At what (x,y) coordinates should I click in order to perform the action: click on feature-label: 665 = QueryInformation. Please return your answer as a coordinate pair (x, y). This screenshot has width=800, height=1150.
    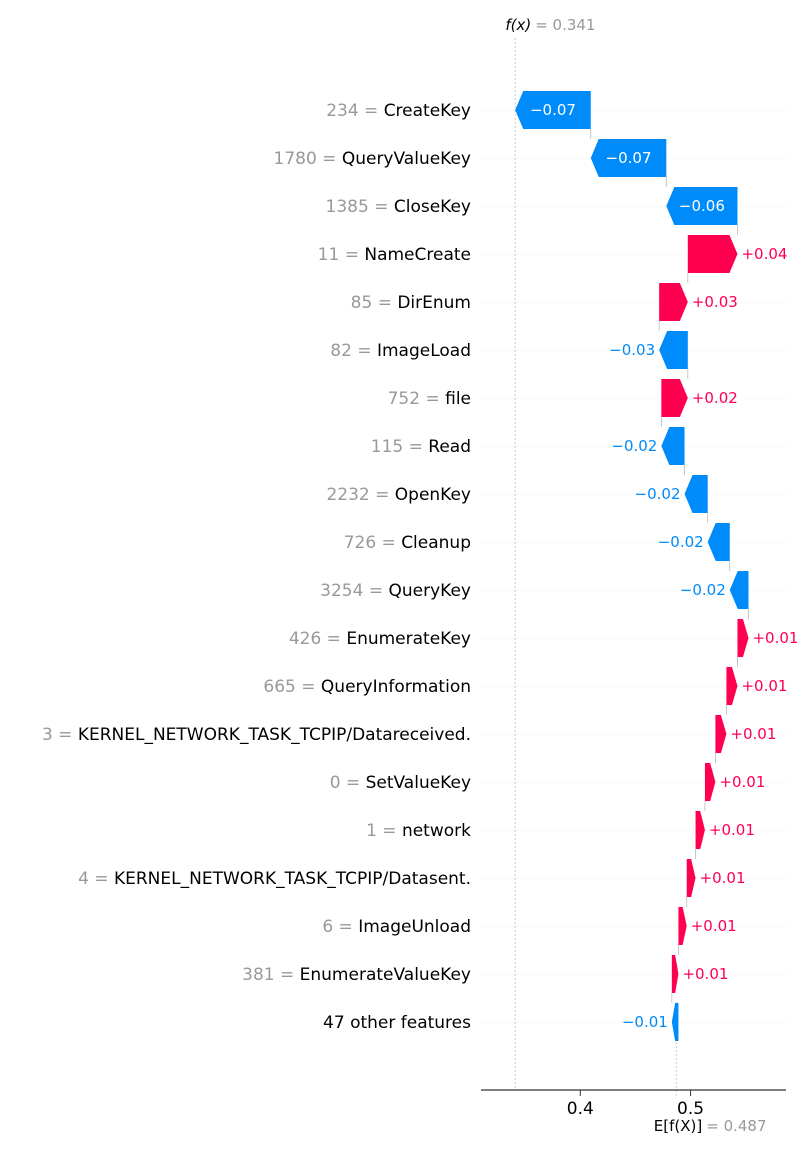
    Looking at the image, I should click on (367, 687).